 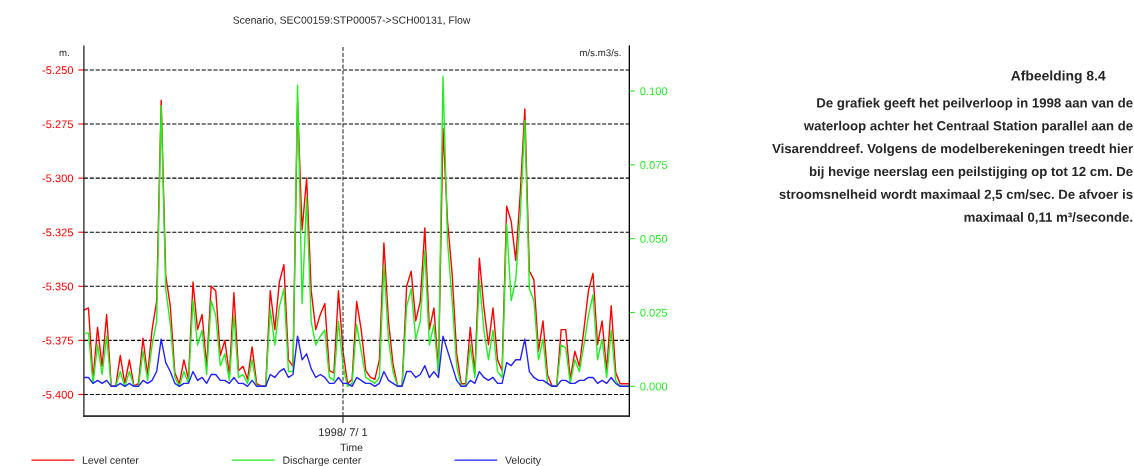 I want to click on y-tick-label: -5.275, so click(x=58, y=124).